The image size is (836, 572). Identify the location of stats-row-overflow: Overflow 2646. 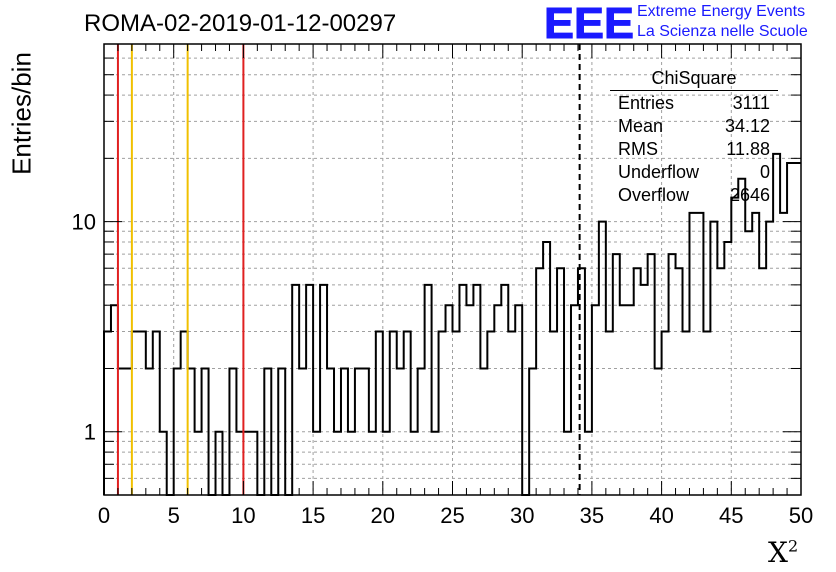
(694, 194).